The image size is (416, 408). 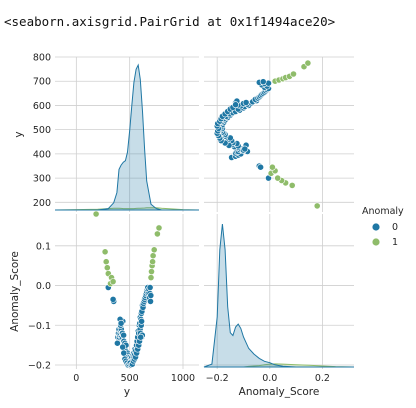 What do you see at coordinates (76, 378) in the screenshot?
I see `y-kde-tick-label: 0` at bounding box center [76, 378].